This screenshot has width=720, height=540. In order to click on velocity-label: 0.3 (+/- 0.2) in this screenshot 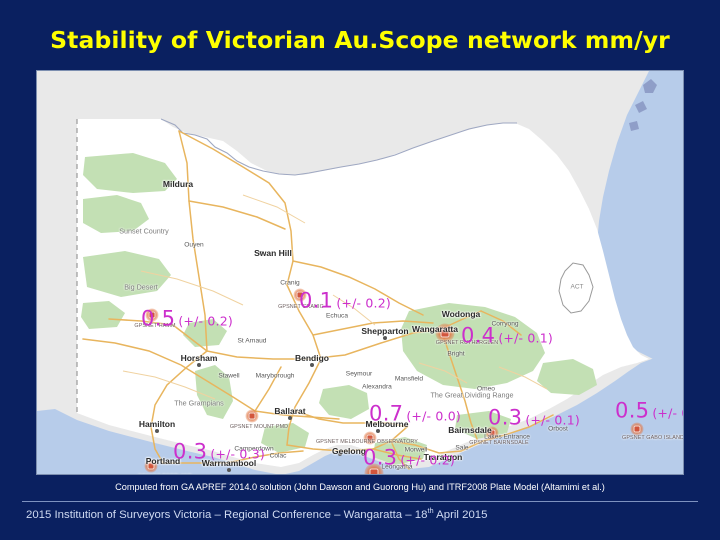, I will do `click(409, 457)`.